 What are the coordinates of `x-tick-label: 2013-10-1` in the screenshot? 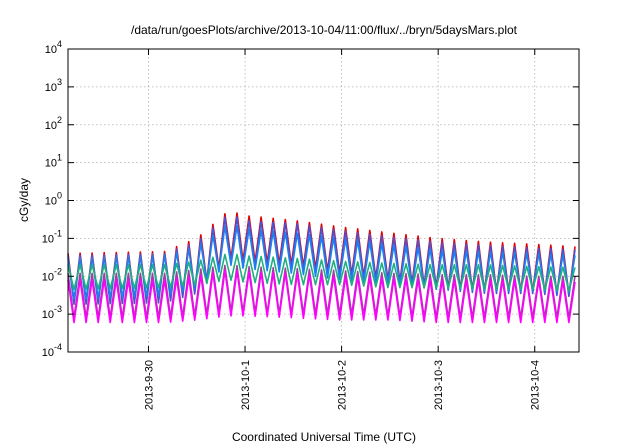 It's located at (246, 385).